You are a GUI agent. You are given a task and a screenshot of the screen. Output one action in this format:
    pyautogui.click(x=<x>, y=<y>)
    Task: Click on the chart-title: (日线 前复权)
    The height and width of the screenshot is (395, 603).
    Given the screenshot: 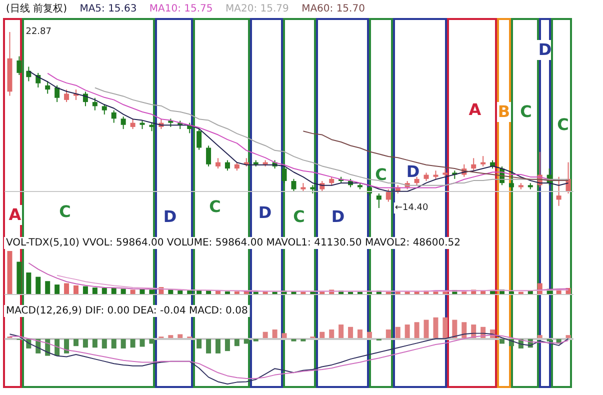 What is the action you would take?
    pyautogui.click(x=37, y=8)
    